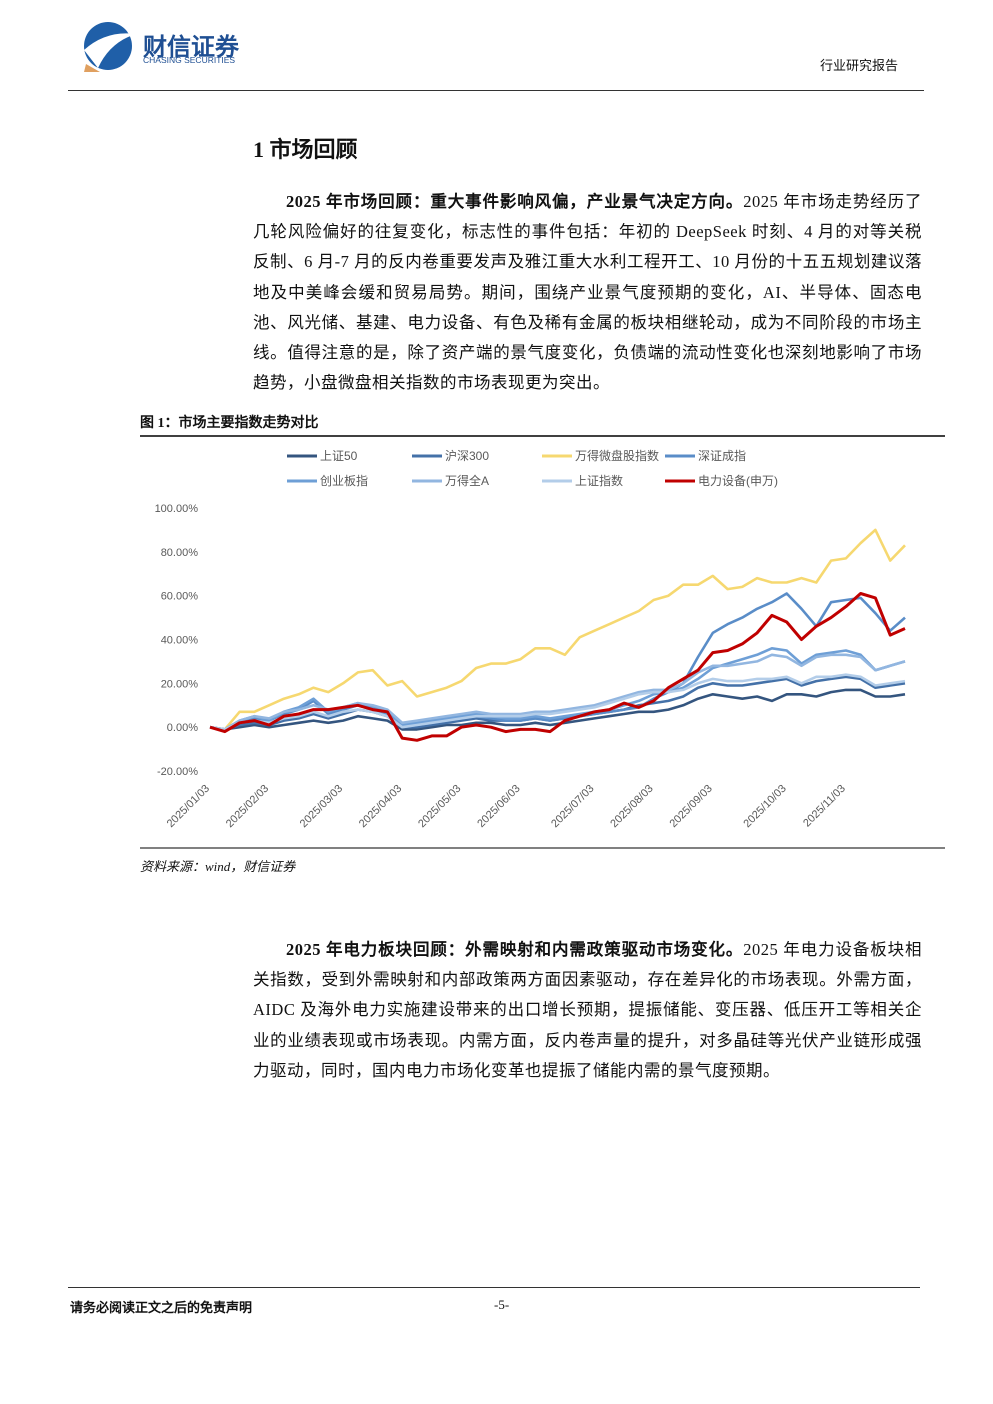  Describe the element at coordinates (180, 641) in the screenshot. I see `y-tick-label: 40.00%` at that location.